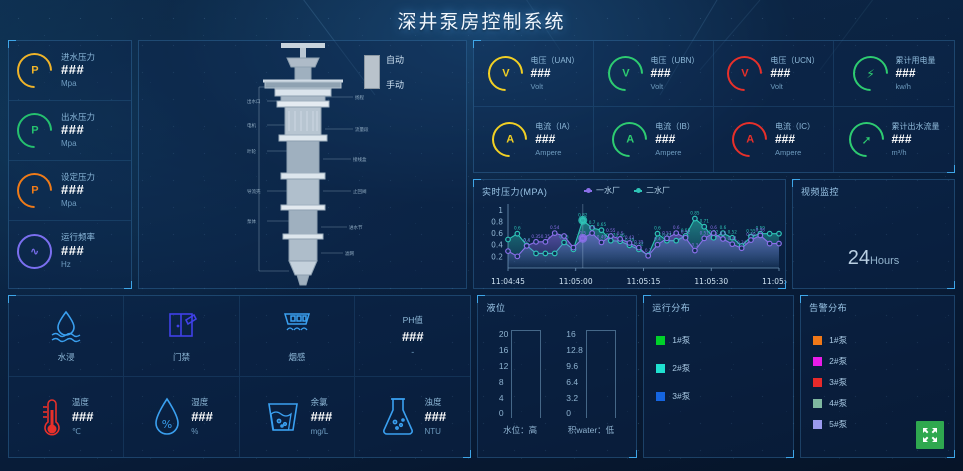 The image size is (963, 471). What do you see at coordinates (383, 72) in the screenshot?
I see `mode-indicator: 自动 手动` at bounding box center [383, 72].